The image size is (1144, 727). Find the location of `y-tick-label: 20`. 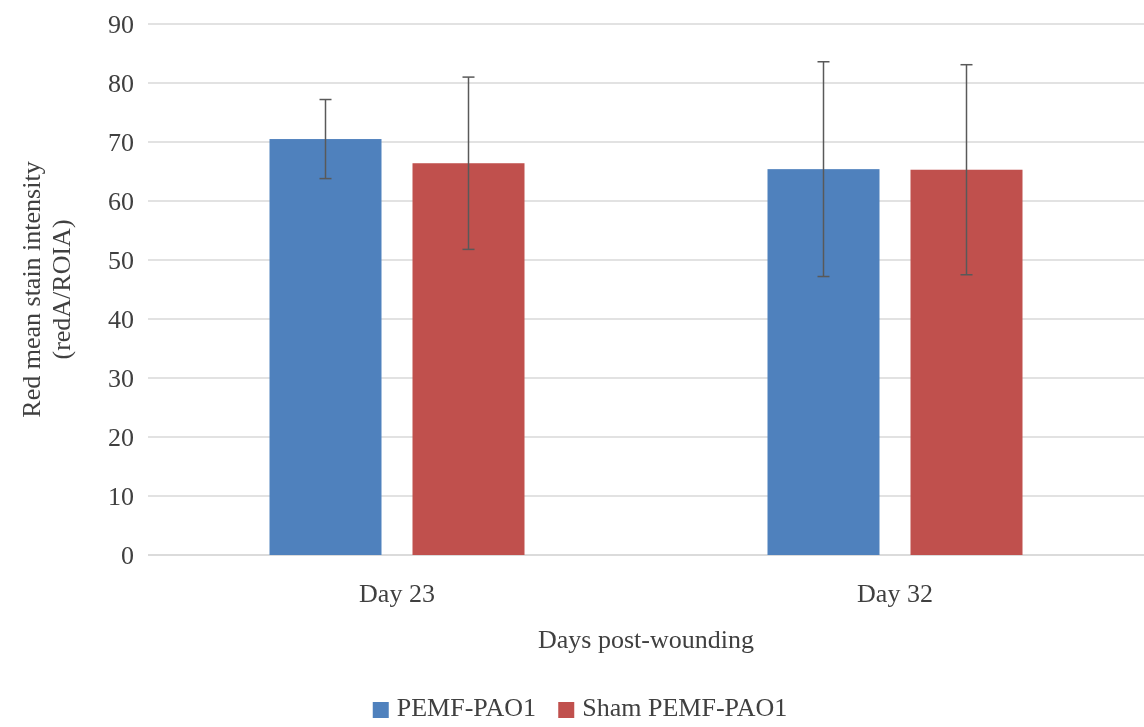

y-tick-label: 20 is located at coordinates (121, 438).